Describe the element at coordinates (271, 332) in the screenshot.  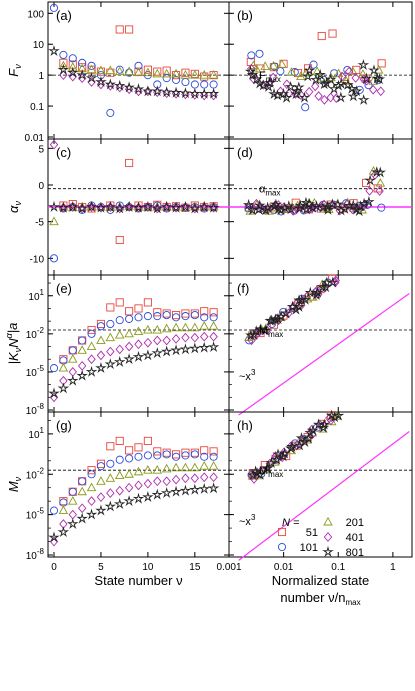
I see `reference-label: Mmax` at that location.